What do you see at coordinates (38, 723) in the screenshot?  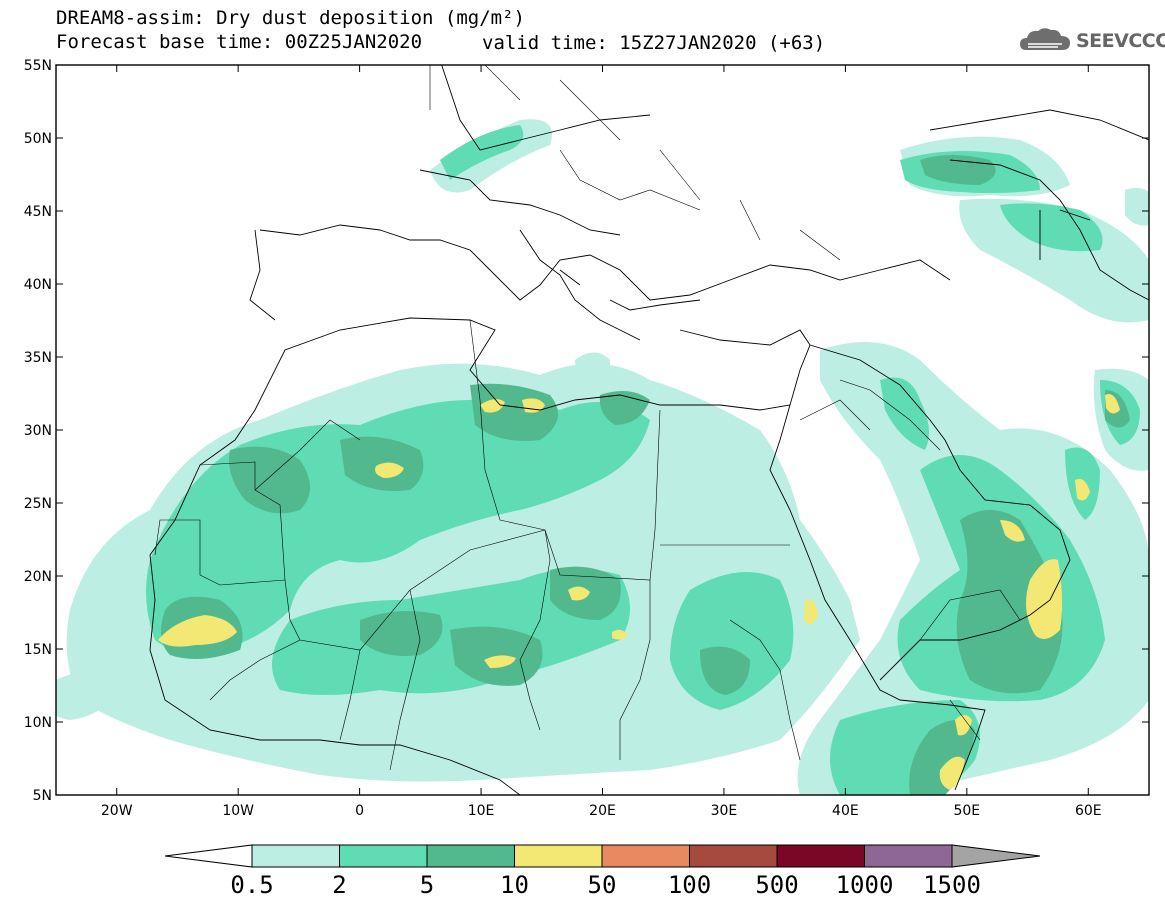 I see `lat-tick-label: 10N` at bounding box center [38, 723].